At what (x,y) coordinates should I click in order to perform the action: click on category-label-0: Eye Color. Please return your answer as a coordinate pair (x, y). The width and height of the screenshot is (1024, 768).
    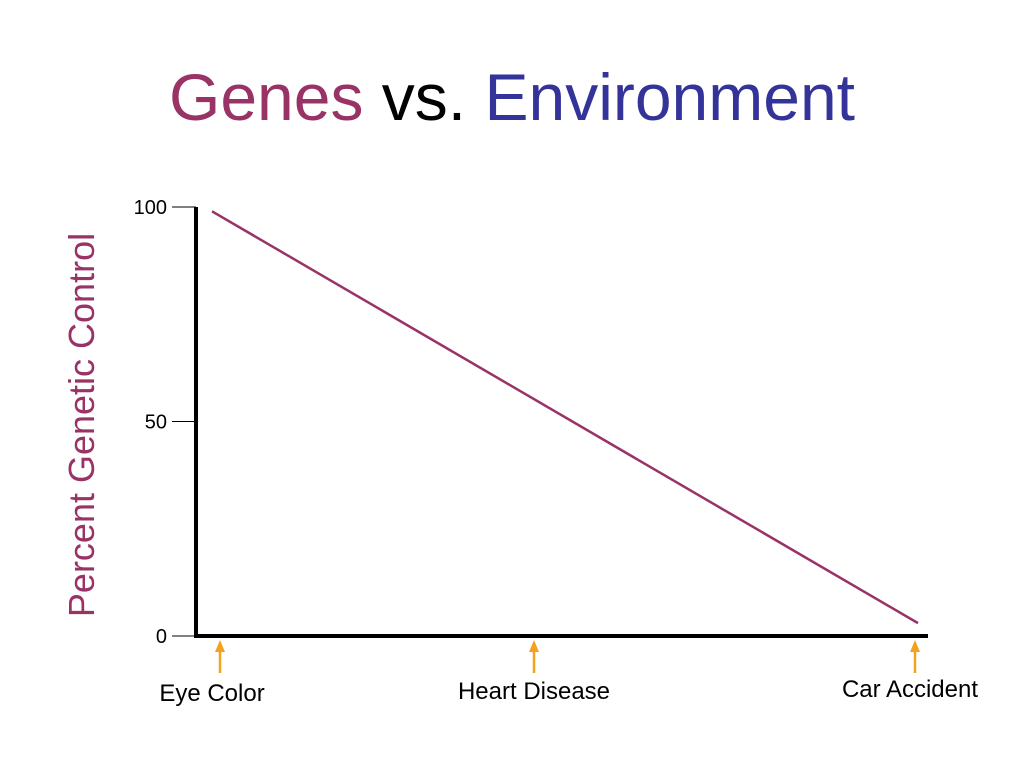
    Looking at the image, I should click on (211, 693).